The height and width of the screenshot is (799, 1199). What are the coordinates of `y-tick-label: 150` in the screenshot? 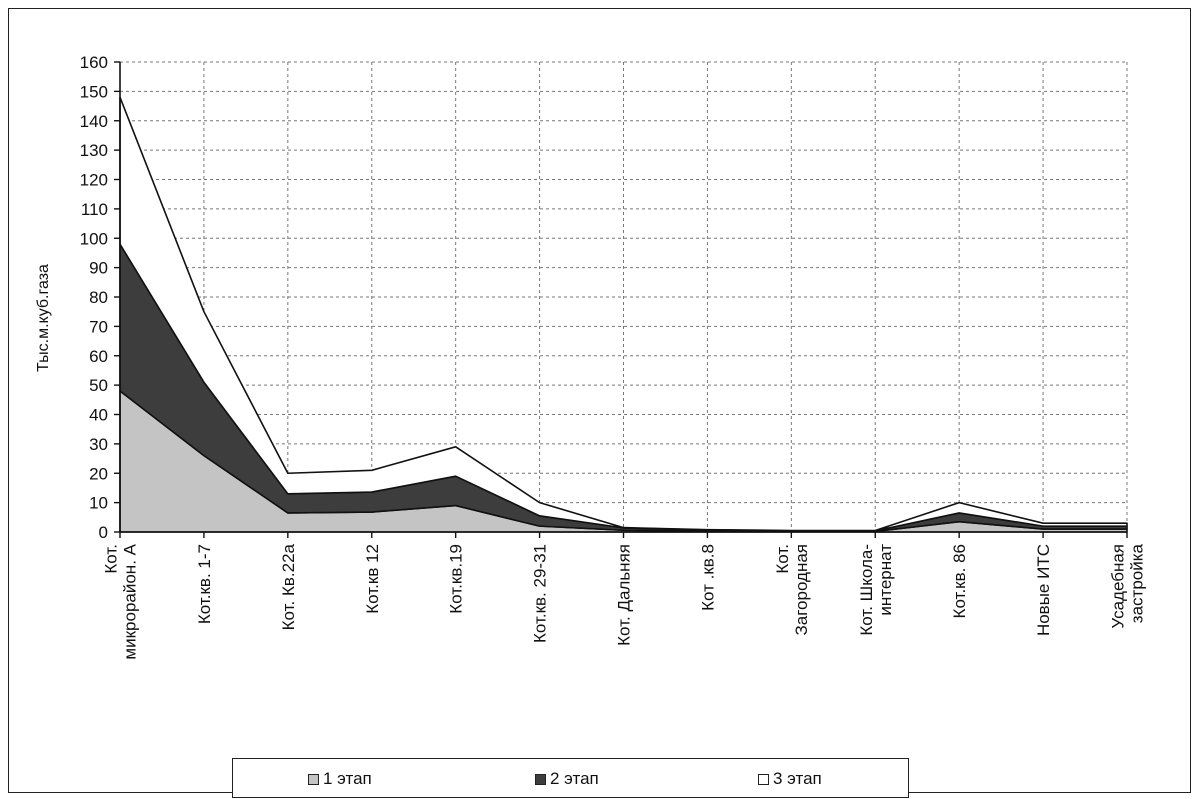 It's located at (94, 91).